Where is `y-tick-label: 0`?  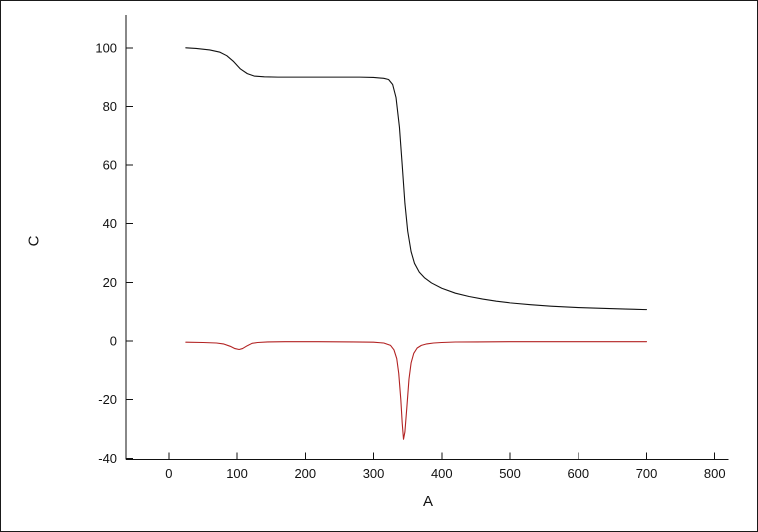 y-tick-label: 0 is located at coordinates (113, 340).